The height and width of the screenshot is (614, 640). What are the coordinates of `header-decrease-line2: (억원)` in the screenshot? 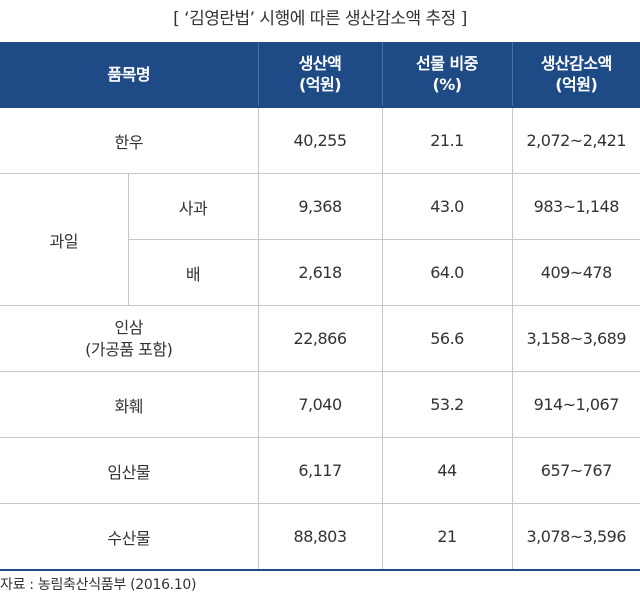 It's located at (576, 84).